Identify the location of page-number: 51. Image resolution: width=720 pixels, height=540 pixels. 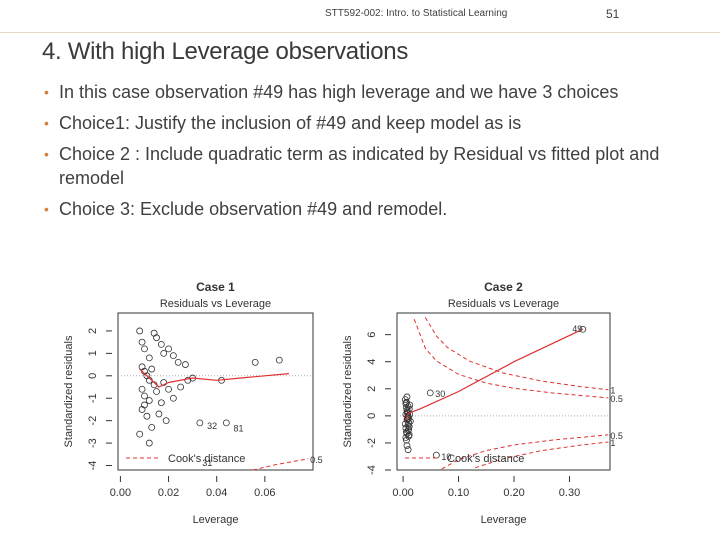
(613, 14).